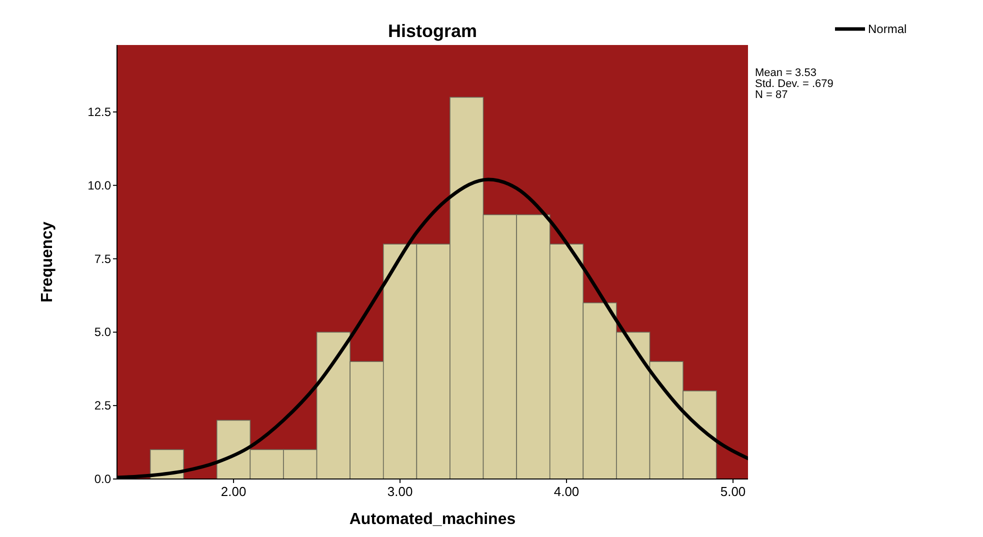 The image size is (983, 537). I want to click on text: N = 87, so click(771, 95).